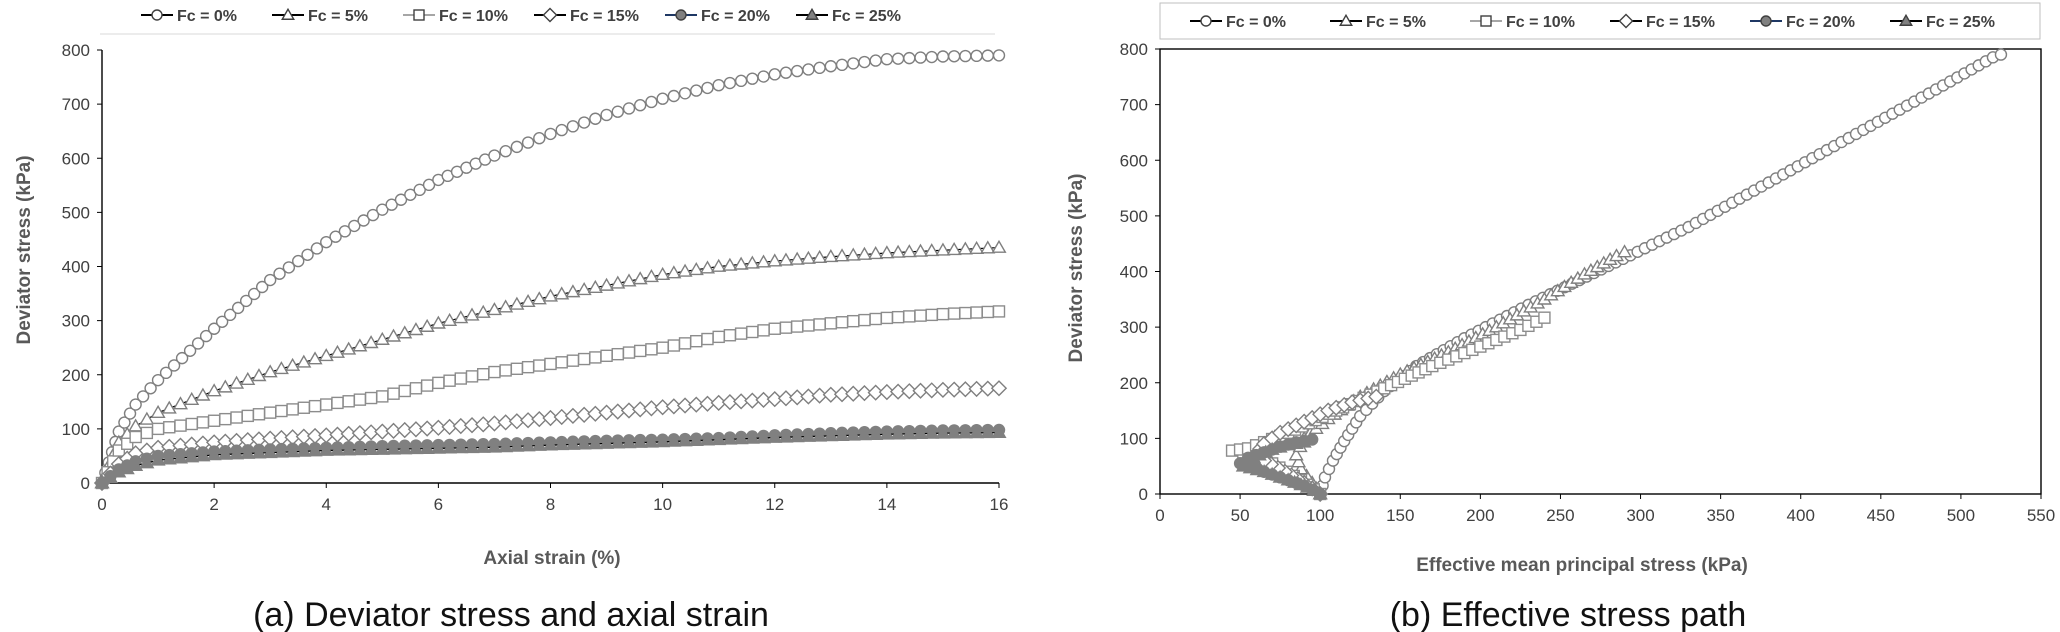 Image resolution: width=2060 pixels, height=632 pixels. What do you see at coordinates (1376, 396) in the screenshot?
I see `chart-b-data-point` at bounding box center [1376, 396].